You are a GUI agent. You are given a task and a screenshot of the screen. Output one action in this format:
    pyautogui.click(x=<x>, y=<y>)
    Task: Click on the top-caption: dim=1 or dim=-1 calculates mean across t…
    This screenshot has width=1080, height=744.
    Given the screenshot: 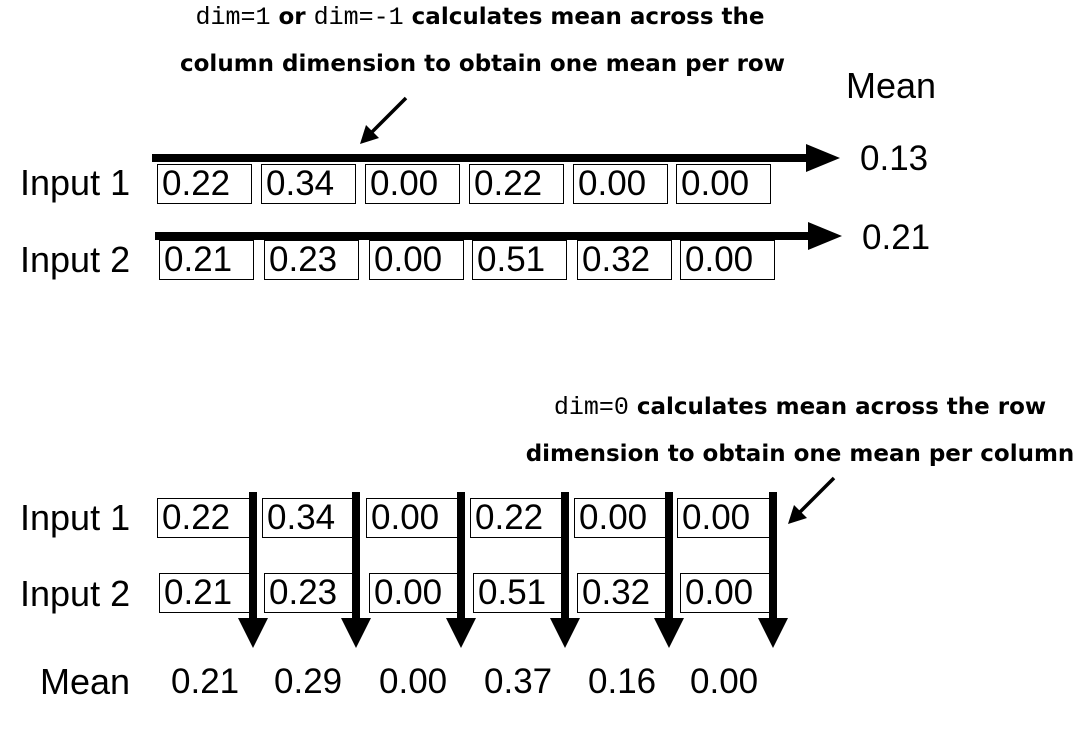 What is the action you would take?
    pyautogui.click(x=482, y=43)
    